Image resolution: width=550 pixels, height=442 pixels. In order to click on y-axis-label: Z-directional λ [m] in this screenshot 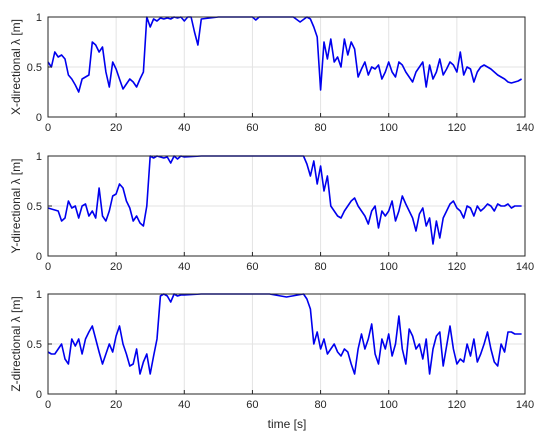, I will do `click(16, 343)`.